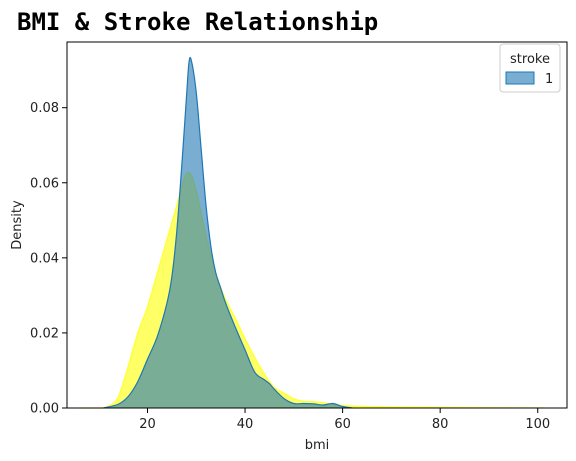 Image resolution: width=576 pixels, height=461 pixels. I want to click on x-tick-label: 80, so click(440, 424).